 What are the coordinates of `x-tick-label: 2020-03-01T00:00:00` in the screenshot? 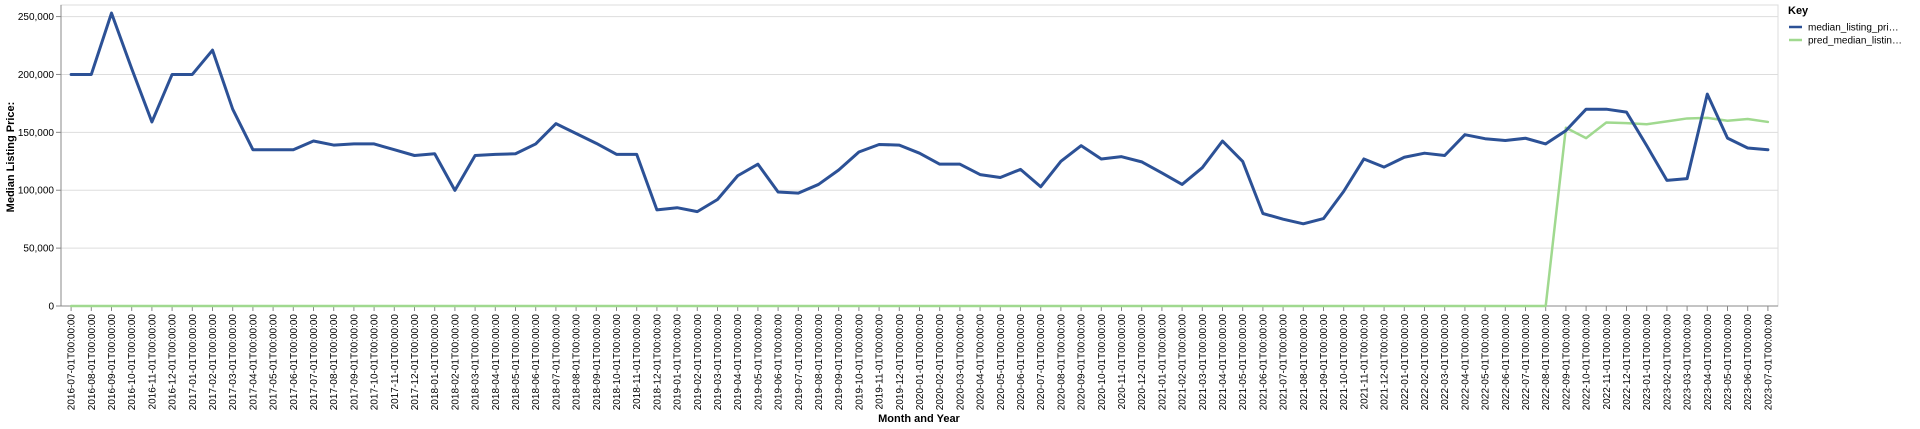 It's located at (960, 362).